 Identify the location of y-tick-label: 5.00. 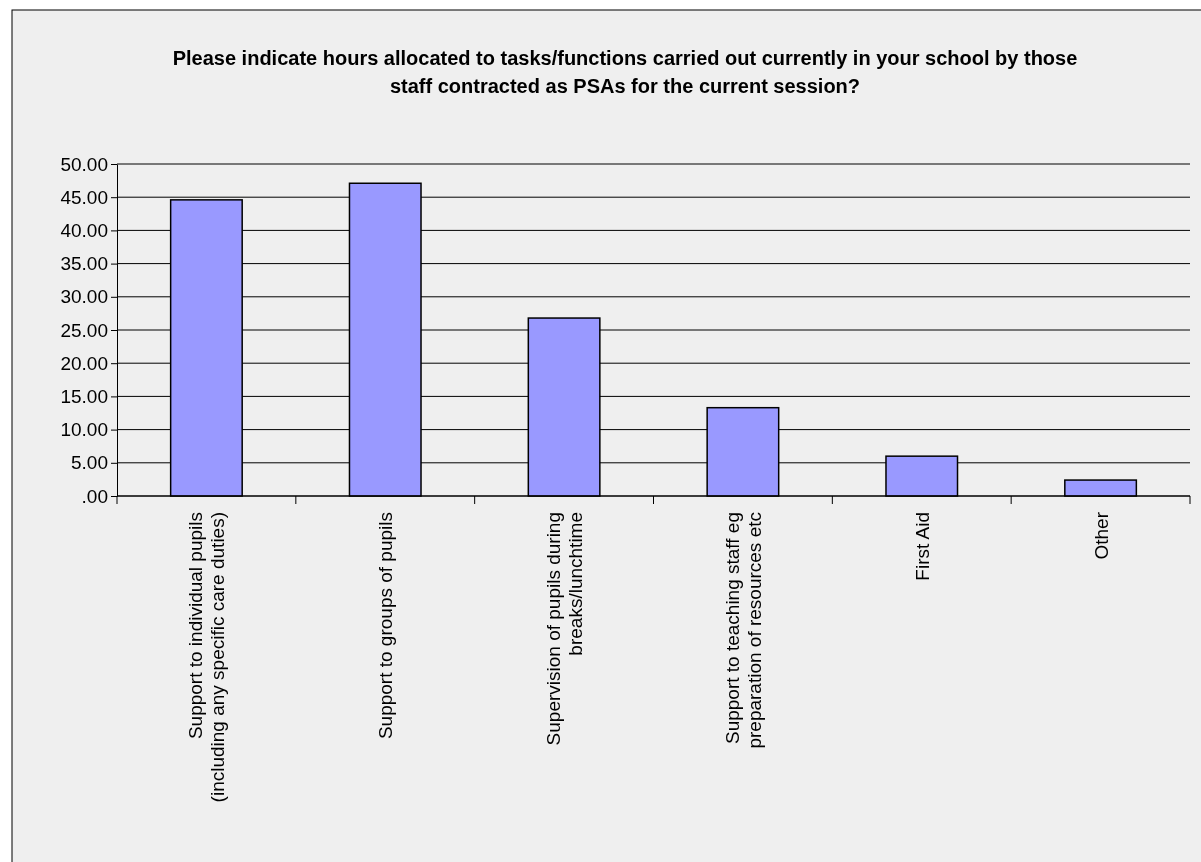
(89, 463).